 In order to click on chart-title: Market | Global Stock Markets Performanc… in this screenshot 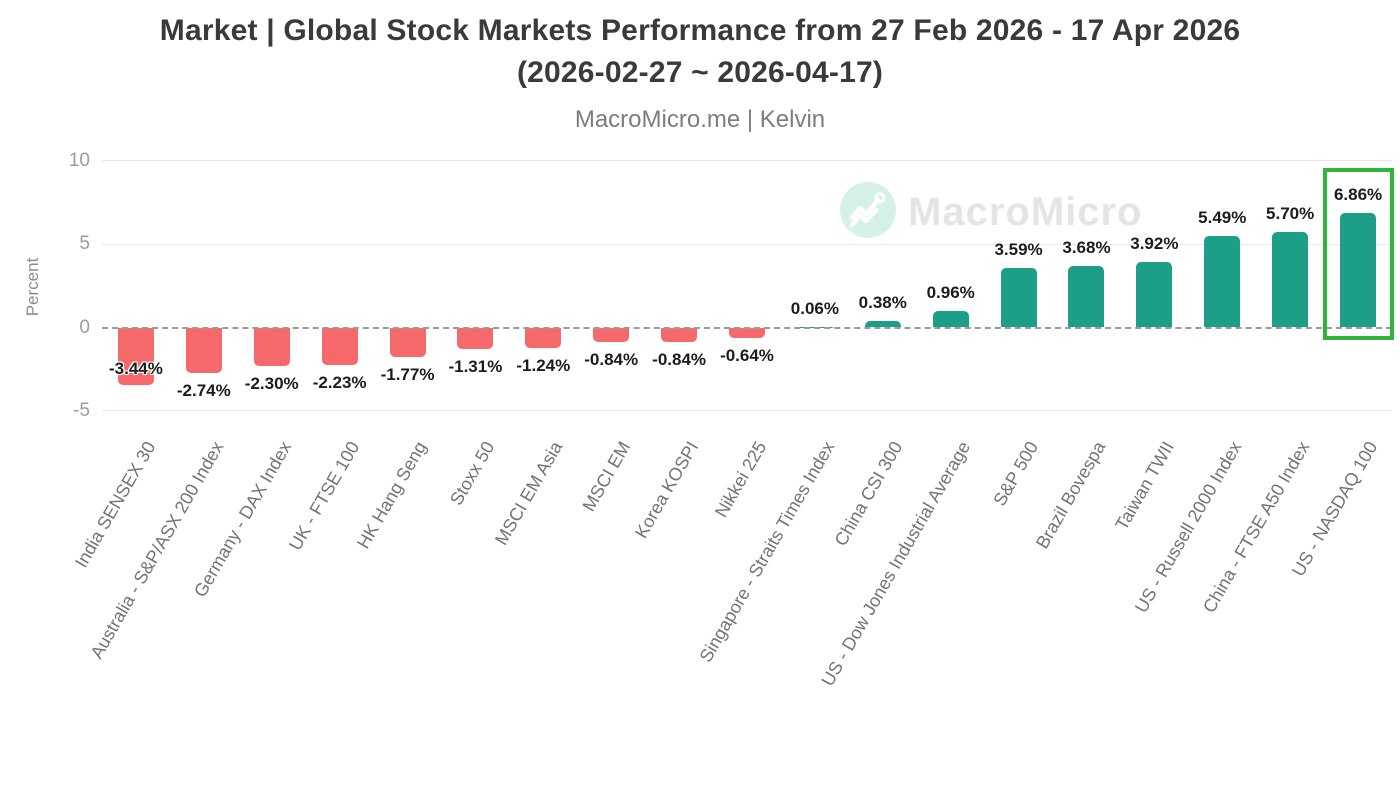, I will do `click(700, 52)`.